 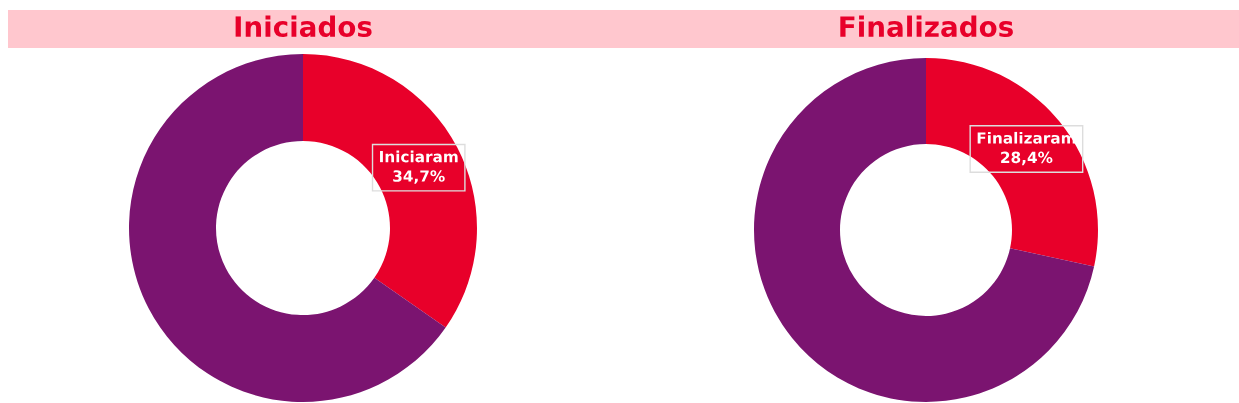 What do you see at coordinates (926, 26) in the screenshot?
I see `chart-title: Finalizados` at bounding box center [926, 26].